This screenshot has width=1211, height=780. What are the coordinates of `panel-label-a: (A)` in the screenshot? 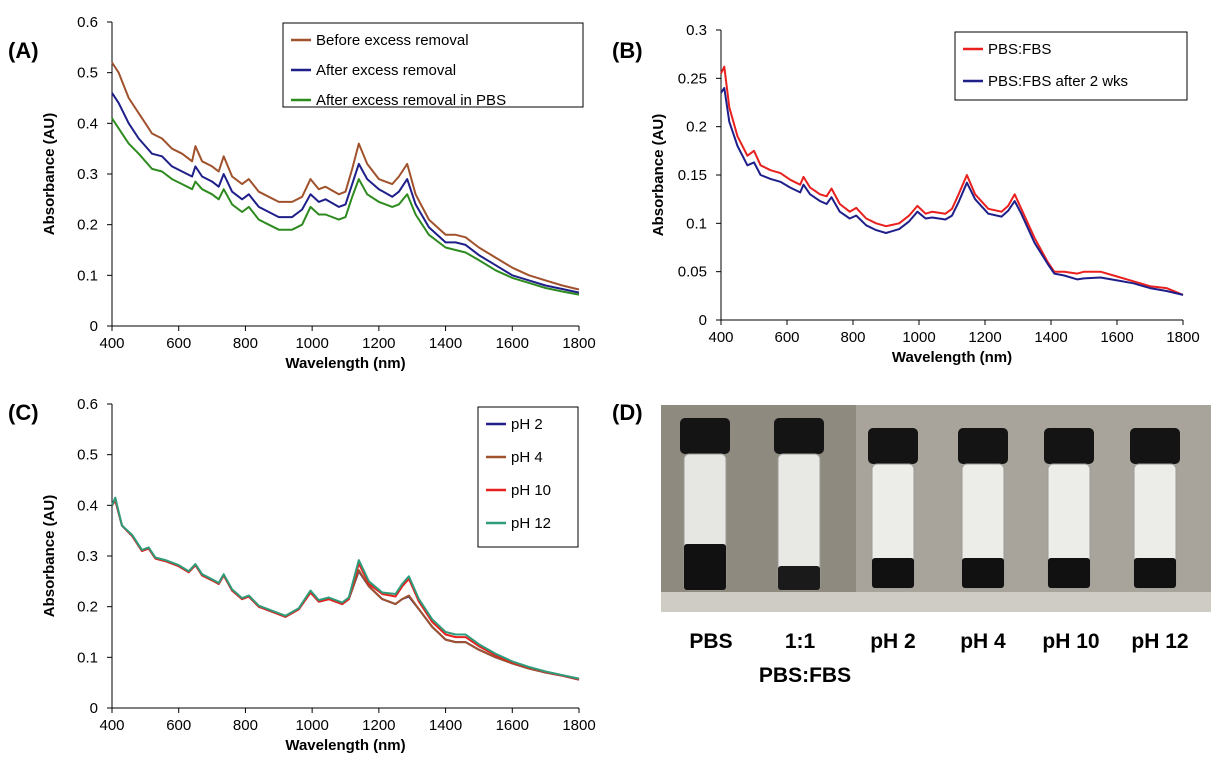 It's located at (23, 50).